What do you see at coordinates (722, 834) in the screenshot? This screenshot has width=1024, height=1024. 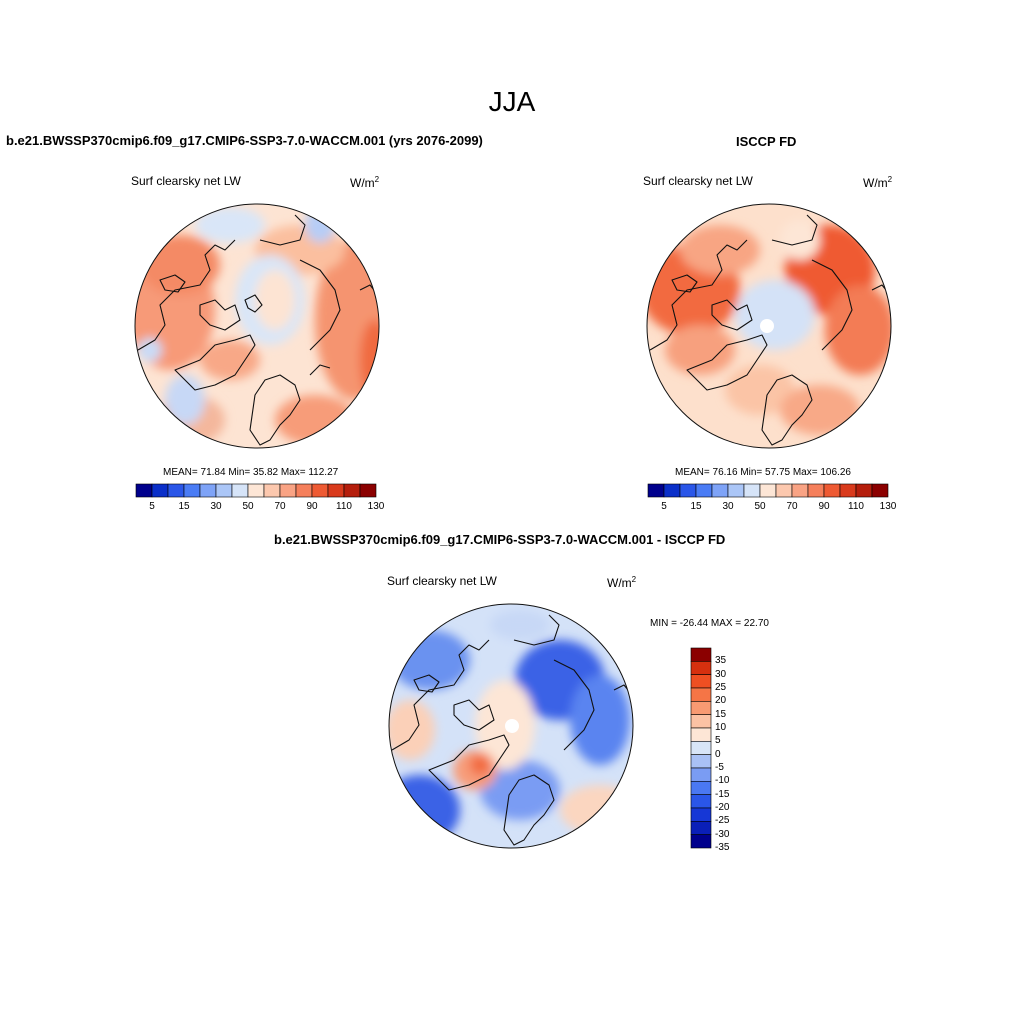 I see `colorbar-tick-label: -30` at bounding box center [722, 834].